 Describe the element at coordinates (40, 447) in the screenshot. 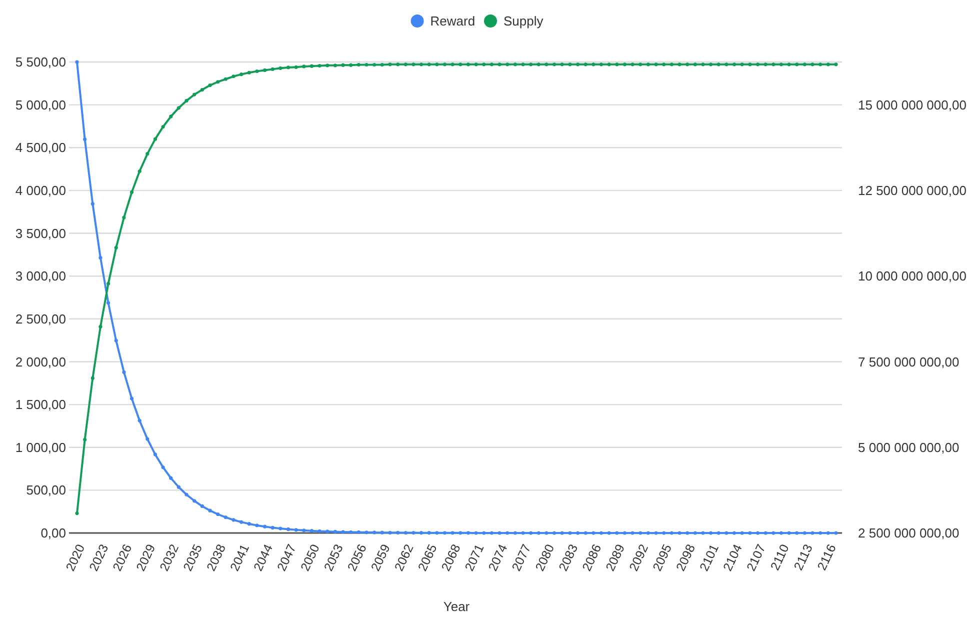

I see `y-tick-label: 1 000,00` at that location.